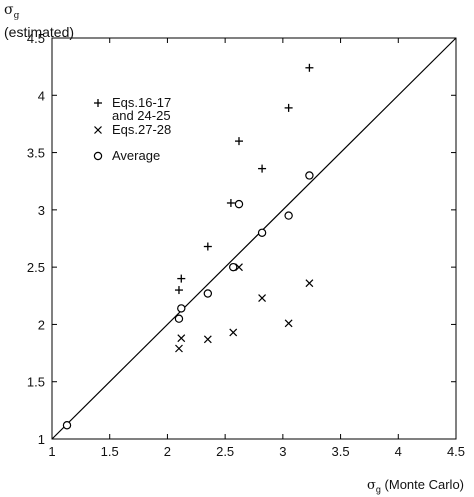 This screenshot has width=474, height=497. Describe the element at coordinates (282, 451) in the screenshot. I see `x-tick-label: 3` at that location.